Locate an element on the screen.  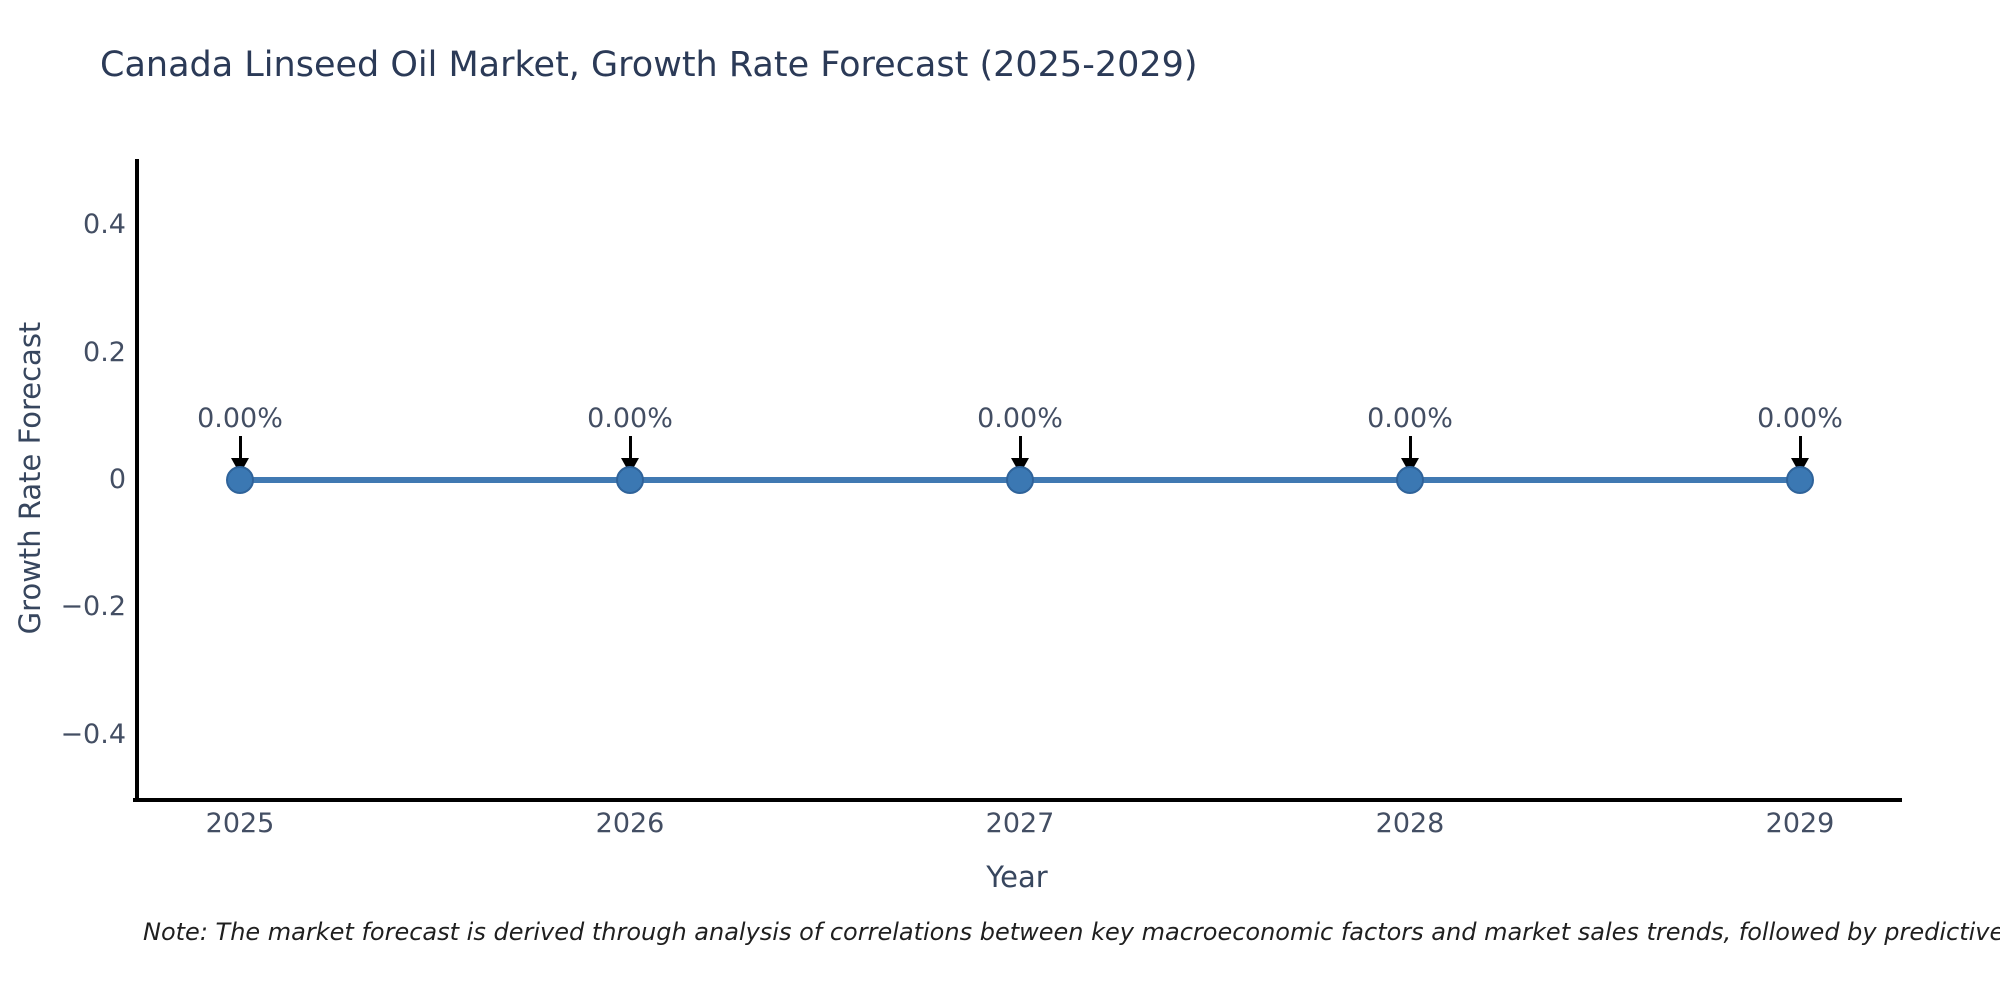
x-tick-label: 2029 is located at coordinates (1800, 823).